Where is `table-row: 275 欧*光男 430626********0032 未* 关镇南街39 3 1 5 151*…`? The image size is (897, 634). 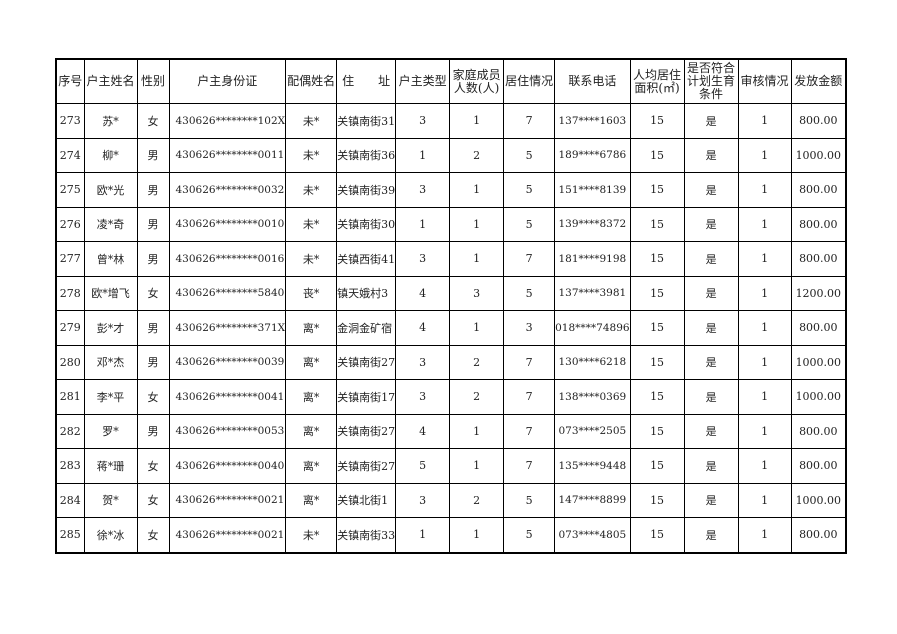
table-row: 275 欧*光男 430626********0032 未* 关镇南街39 3 1 5 151*… is located at coordinates (451, 190).